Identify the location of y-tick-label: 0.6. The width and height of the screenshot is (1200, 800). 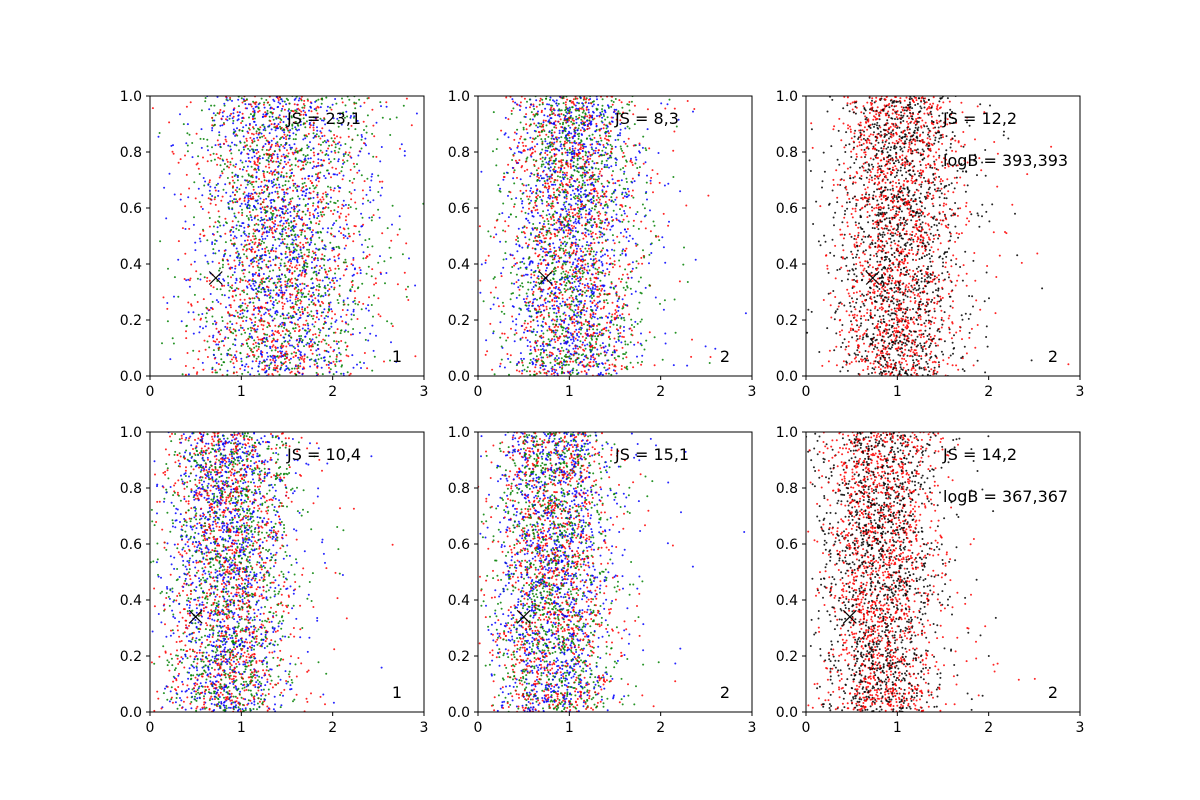
(131, 209).